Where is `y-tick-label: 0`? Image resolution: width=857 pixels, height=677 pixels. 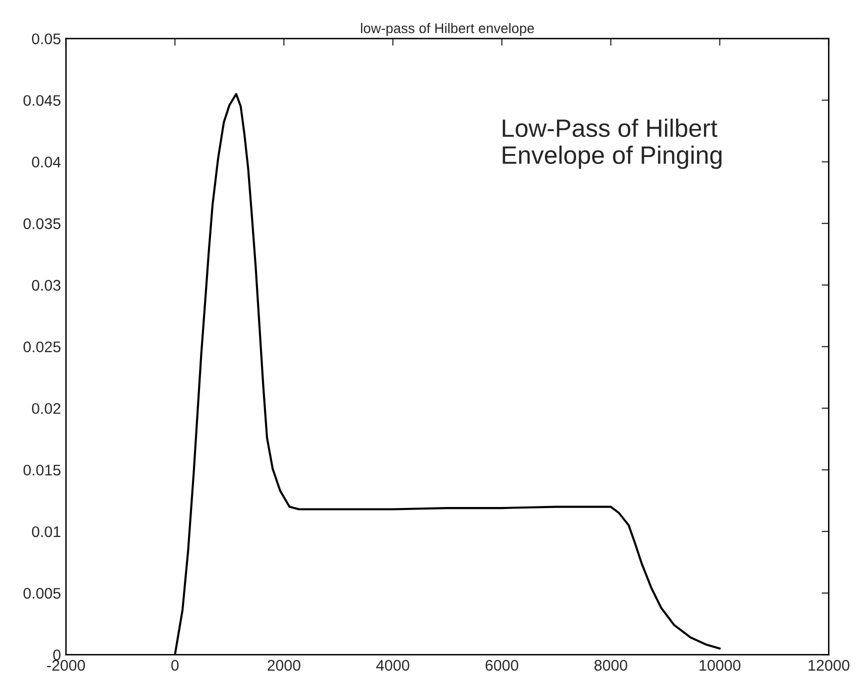
y-tick-label: 0 is located at coordinates (57, 655).